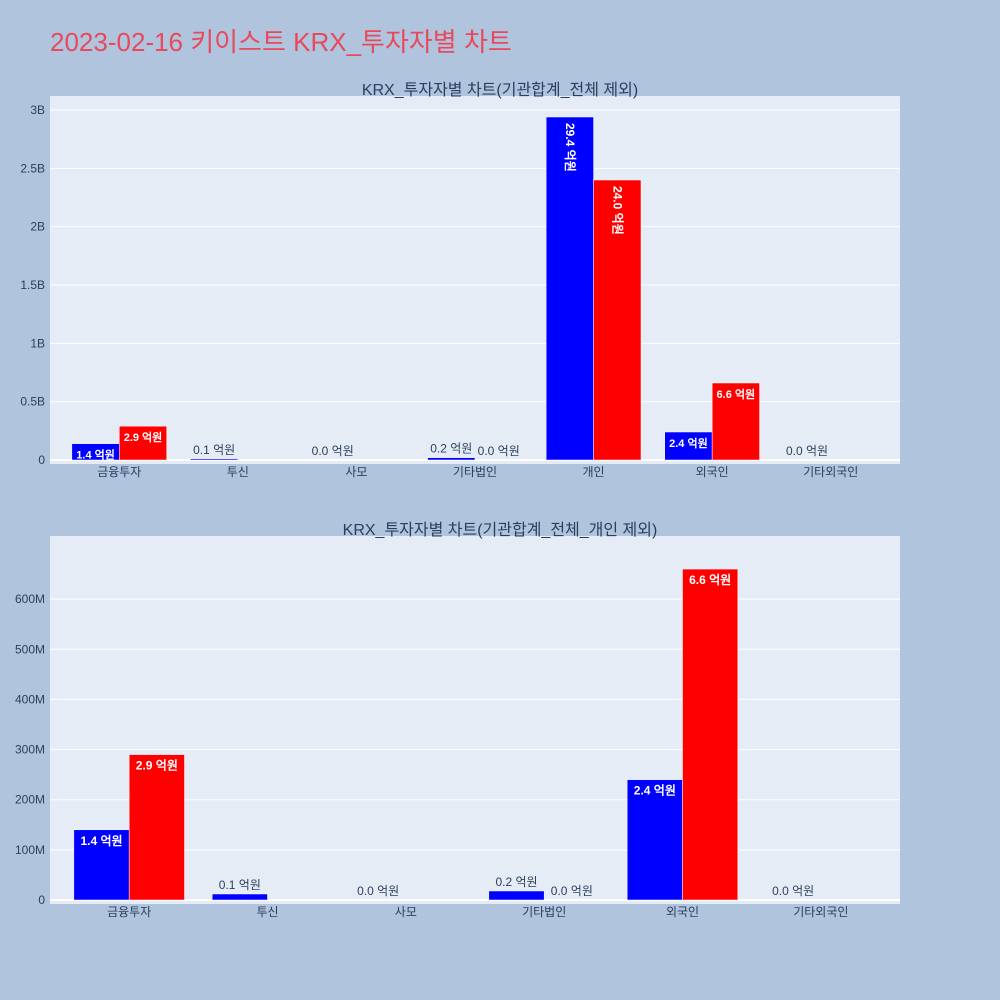 The height and width of the screenshot is (1000, 1000). What do you see at coordinates (30, 800) in the screenshot?
I see `y-tick-label: 200M` at bounding box center [30, 800].